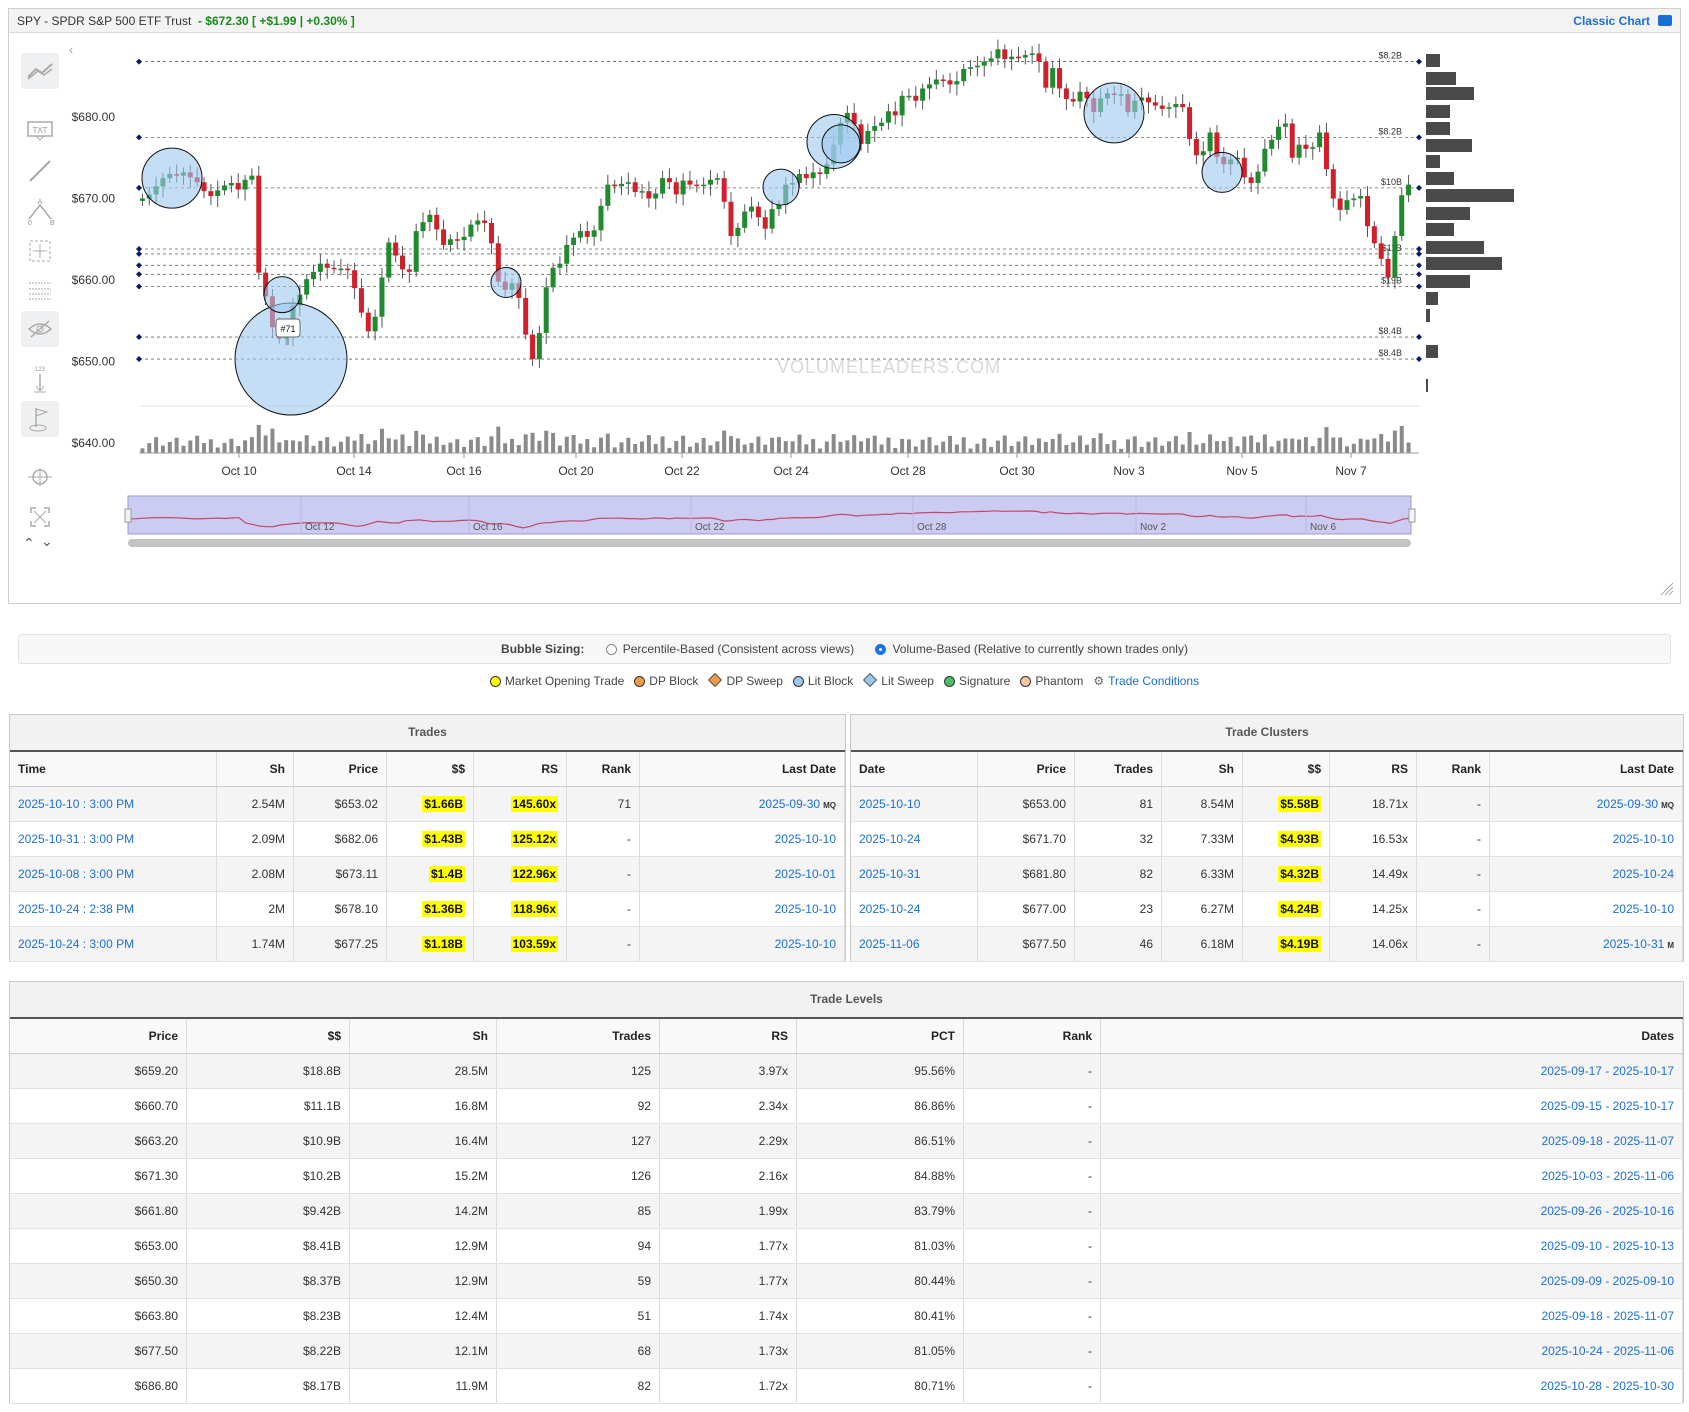 The width and height of the screenshot is (1689, 1412). I want to click on percentile-radio, so click(611, 649).